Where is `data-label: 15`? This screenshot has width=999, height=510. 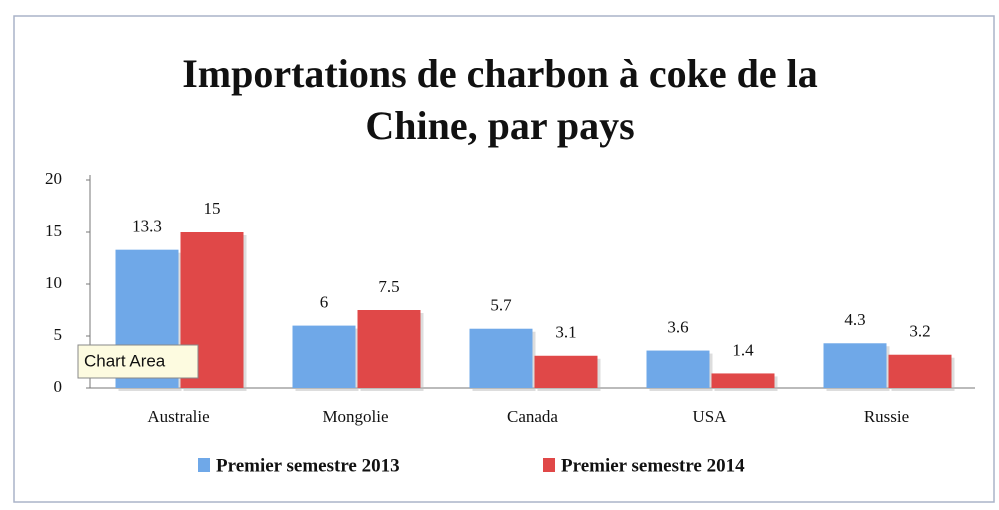 data-label: 15 is located at coordinates (212, 208).